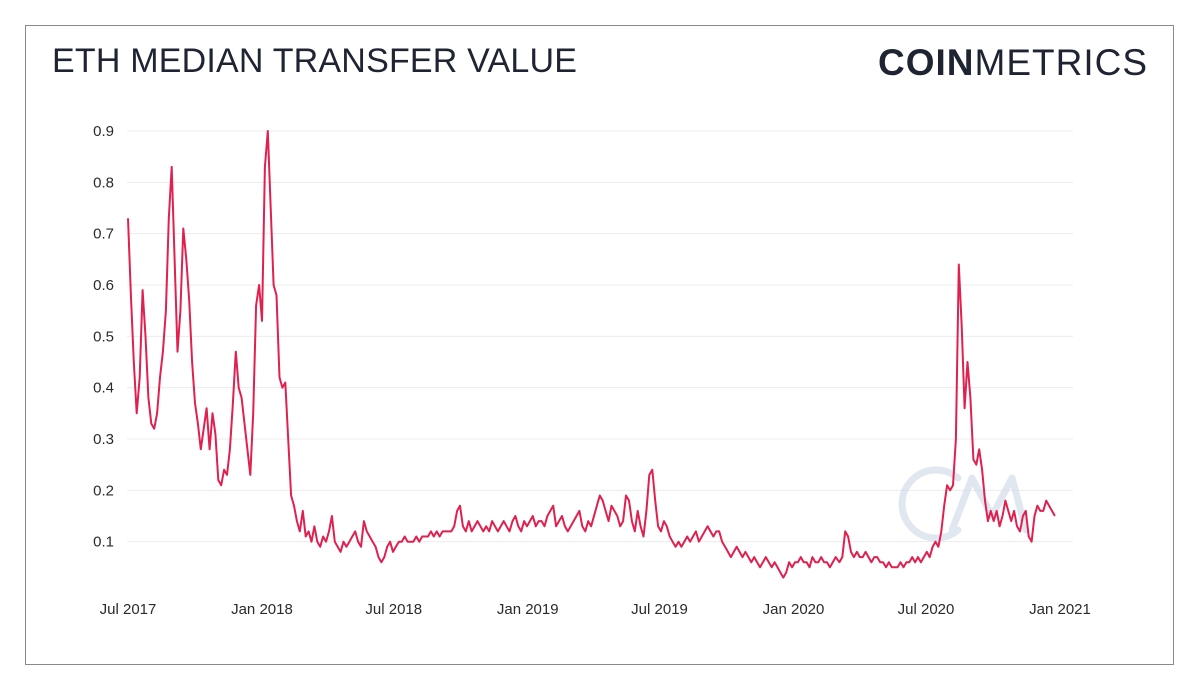 Image resolution: width=1200 pixels, height=692 pixels. I want to click on x-tick-label: Jan 2018, so click(262, 609).